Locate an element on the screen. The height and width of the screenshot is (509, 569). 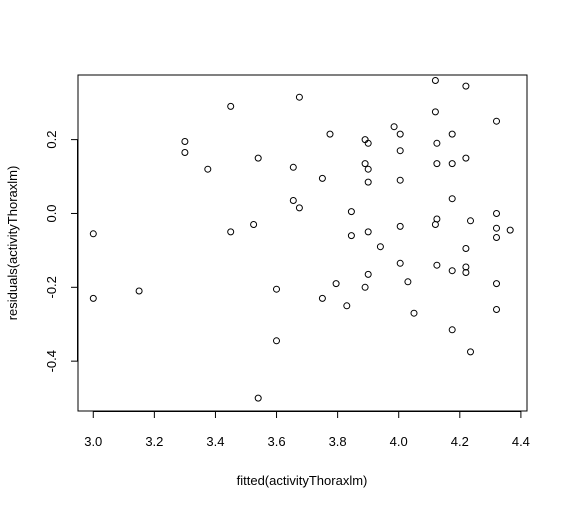
x-tick-label: 4.2 is located at coordinates (460, 441).